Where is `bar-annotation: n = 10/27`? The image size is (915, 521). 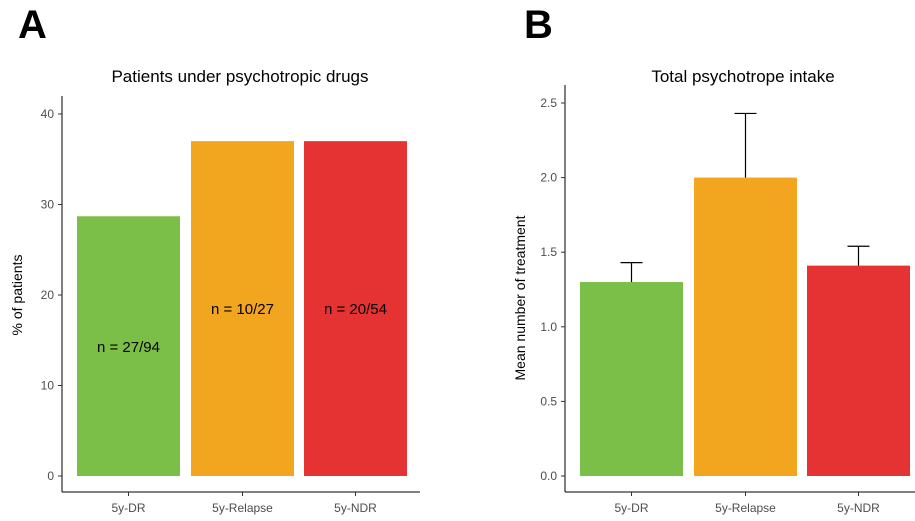
bar-annotation: n = 10/27 is located at coordinates (242, 309).